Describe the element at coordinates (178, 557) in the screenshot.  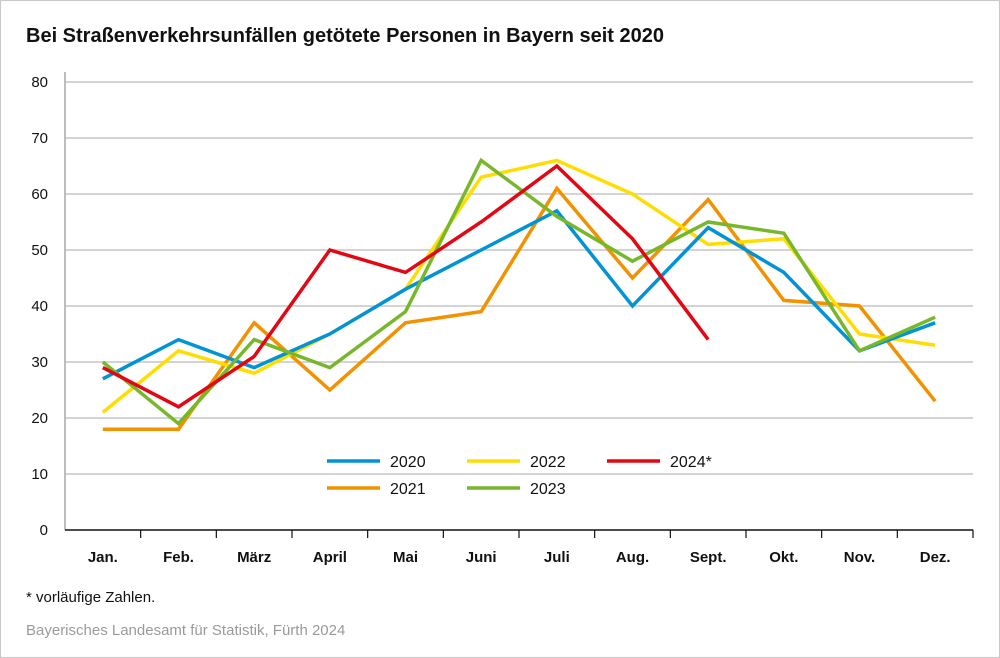
I see `x-tick-label: Feb.` at that location.